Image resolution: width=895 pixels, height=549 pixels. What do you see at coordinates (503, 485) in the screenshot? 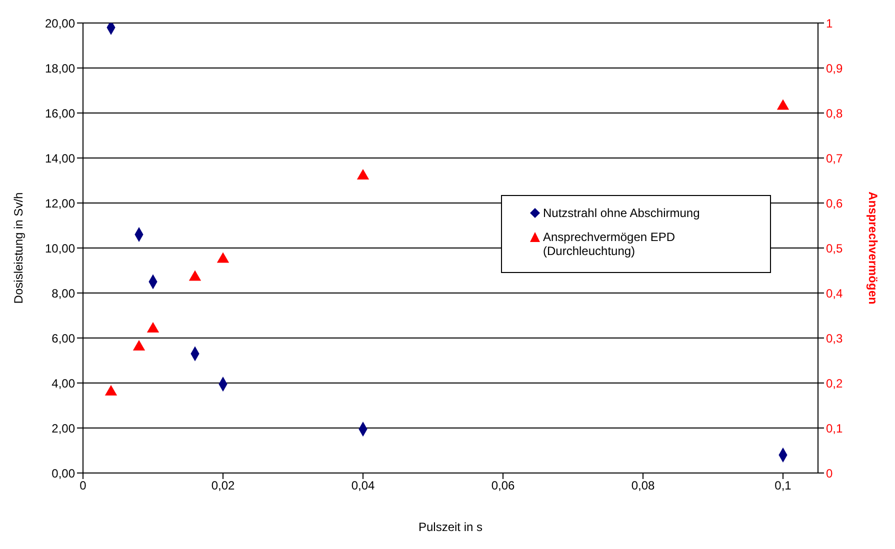
I see `x-tick-label: 0,06` at bounding box center [503, 485].